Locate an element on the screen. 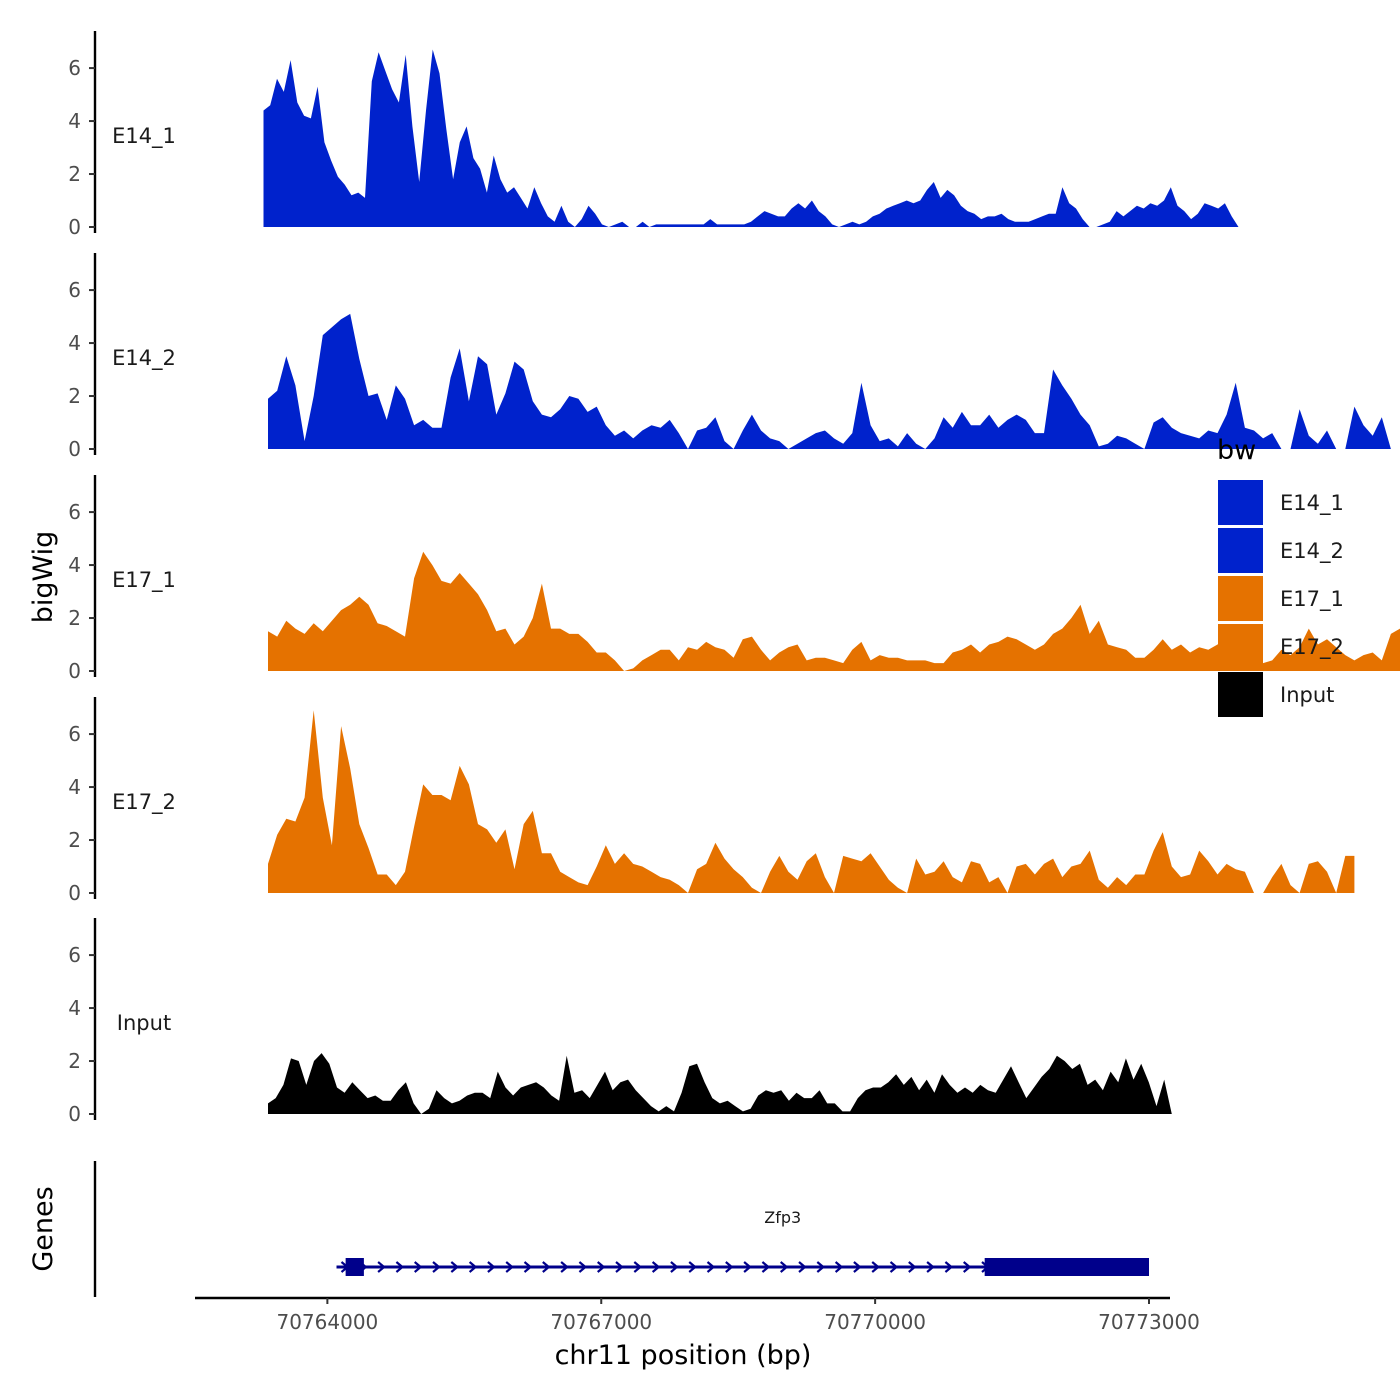 Image resolution: width=1400 pixels, height=1400 pixels. legend-label: Input is located at coordinates (1307, 695).